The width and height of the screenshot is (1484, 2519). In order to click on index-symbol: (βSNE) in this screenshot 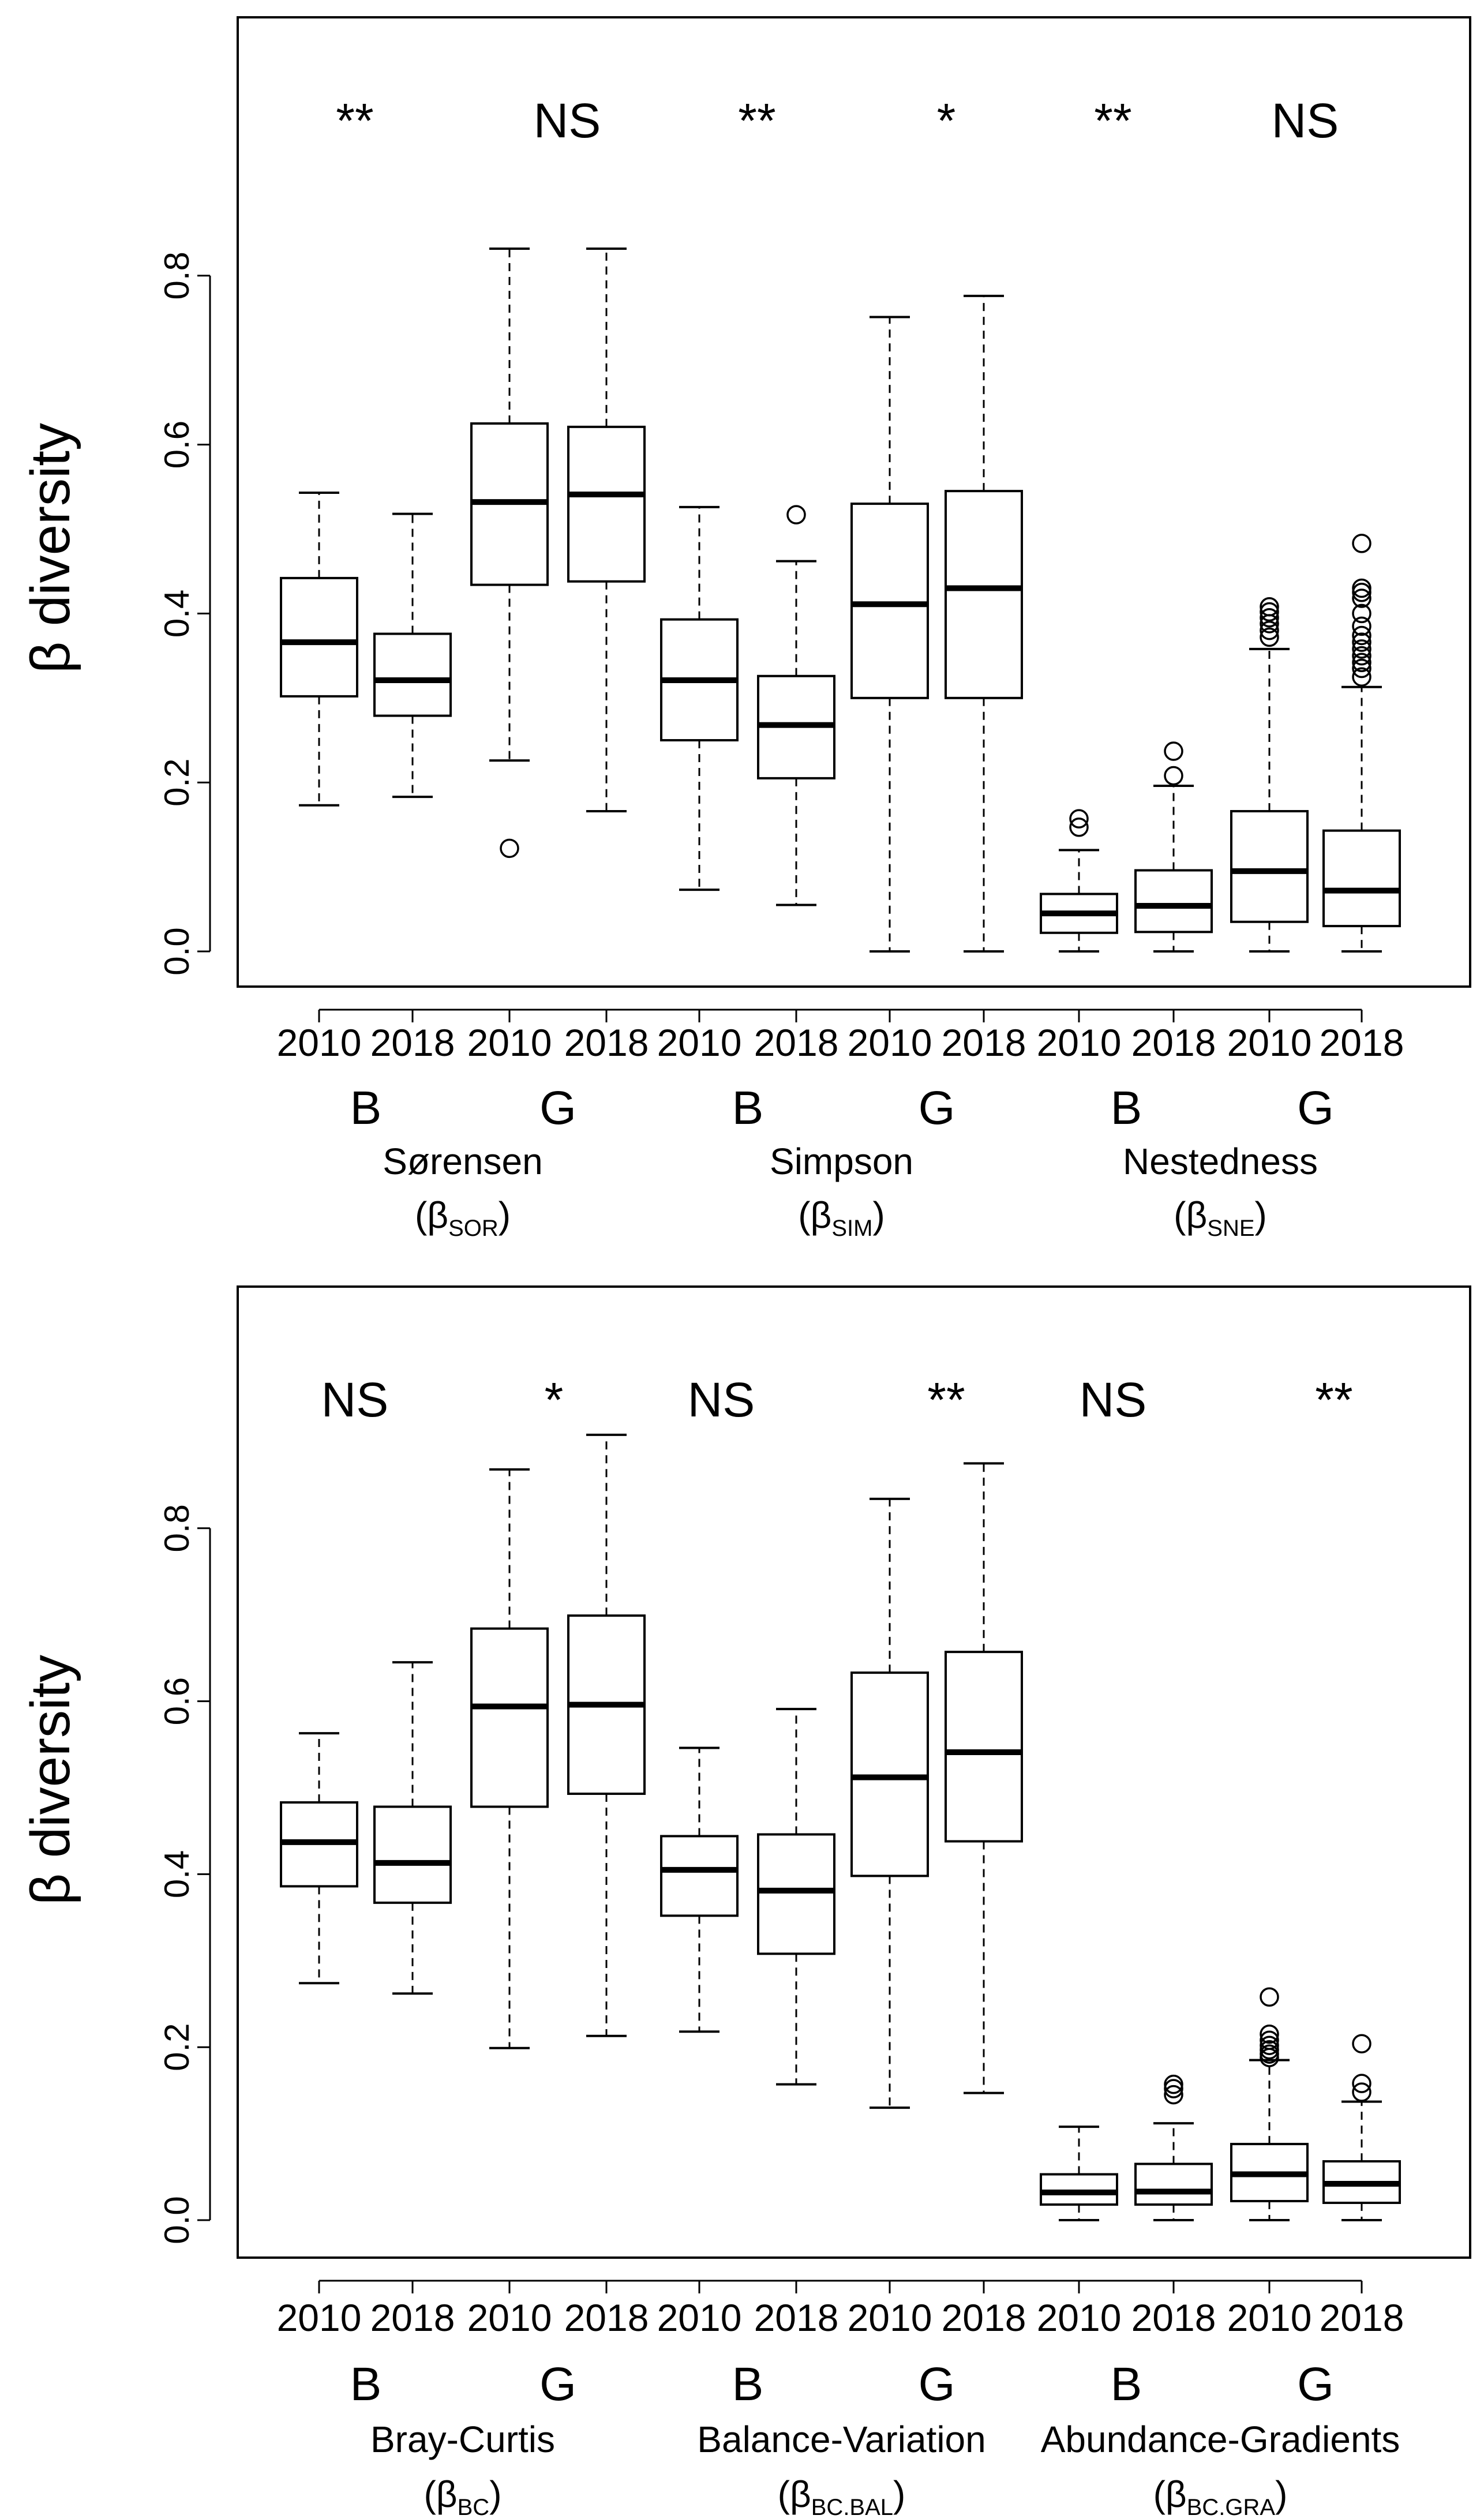, I will do `click(1220, 1217)`.